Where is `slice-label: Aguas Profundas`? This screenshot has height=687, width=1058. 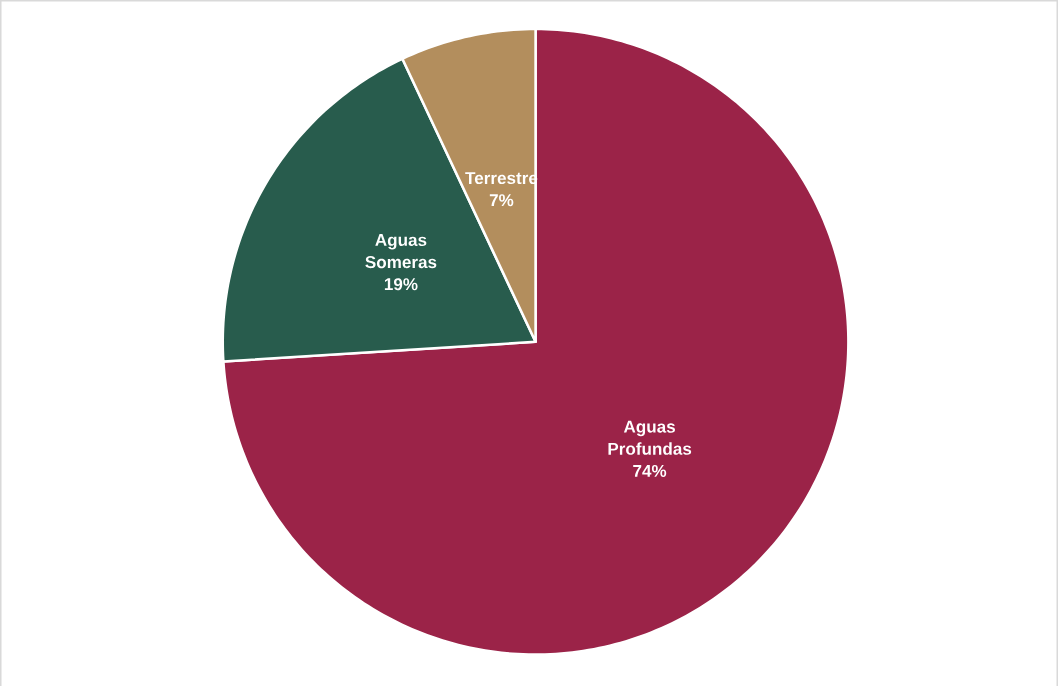
slice-label: Aguas Profundas is located at coordinates (650, 438).